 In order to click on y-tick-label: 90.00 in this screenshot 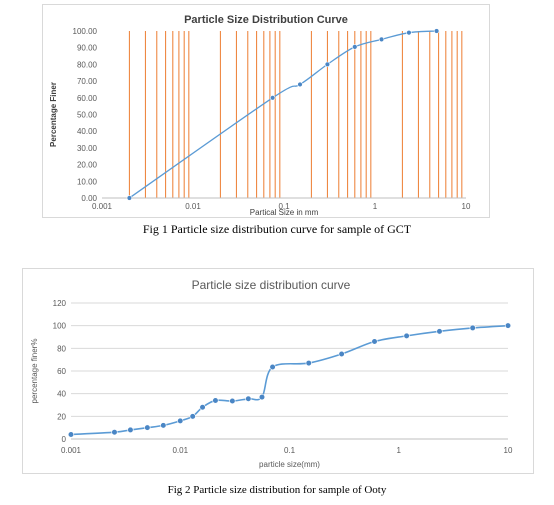, I will do `click(87, 48)`.